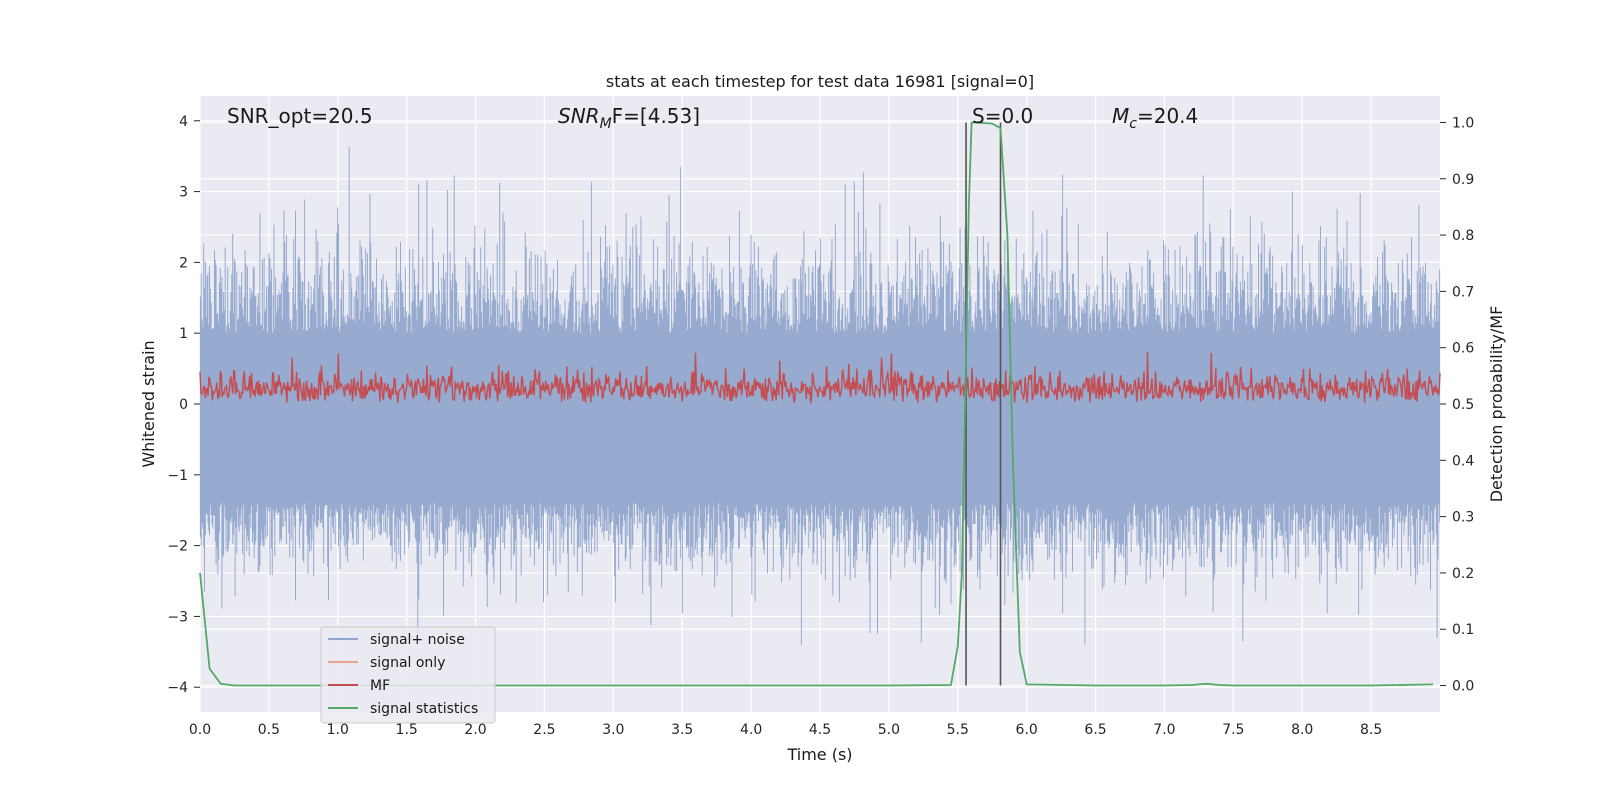 This screenshot has width=1600, height=800. Describe the element at coordinates (183, 263) in the screenshot. I see `y-tick-label-left: 2` at that location.